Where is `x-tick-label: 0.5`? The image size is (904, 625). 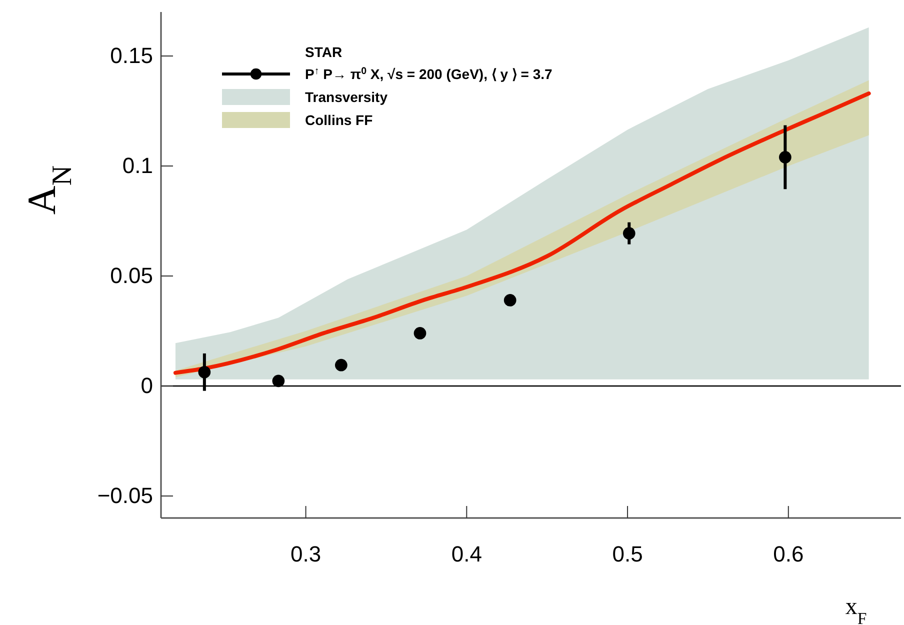
x-tick-label: 0.5 is located at coordinates (627, 554).